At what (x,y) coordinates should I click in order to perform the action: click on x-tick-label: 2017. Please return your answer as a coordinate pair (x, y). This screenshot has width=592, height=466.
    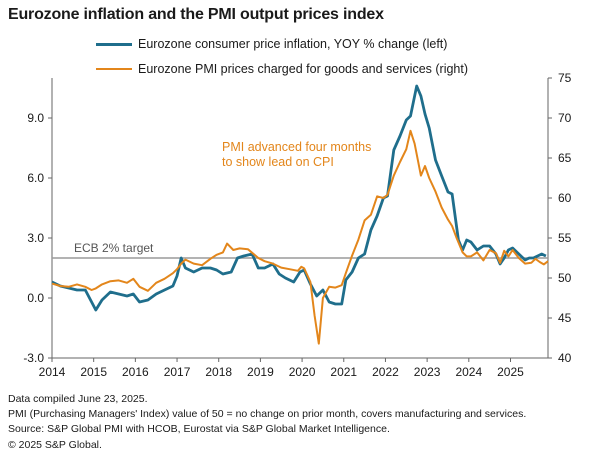
    Looking at the image, I should click on (177, 372).